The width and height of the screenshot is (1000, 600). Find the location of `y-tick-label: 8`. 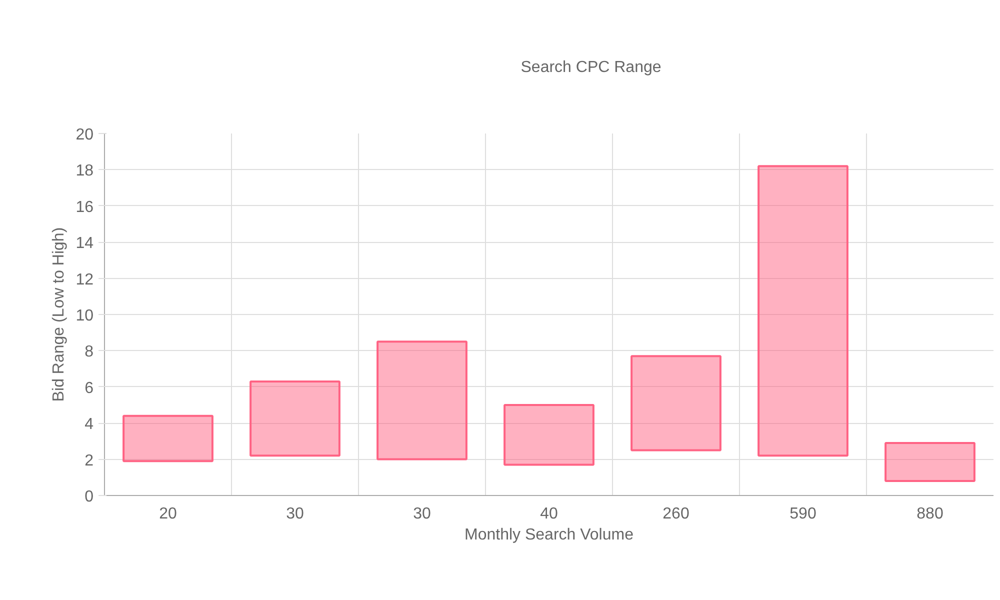

y-tick-label: 8 is located at coordinates (89, 352).